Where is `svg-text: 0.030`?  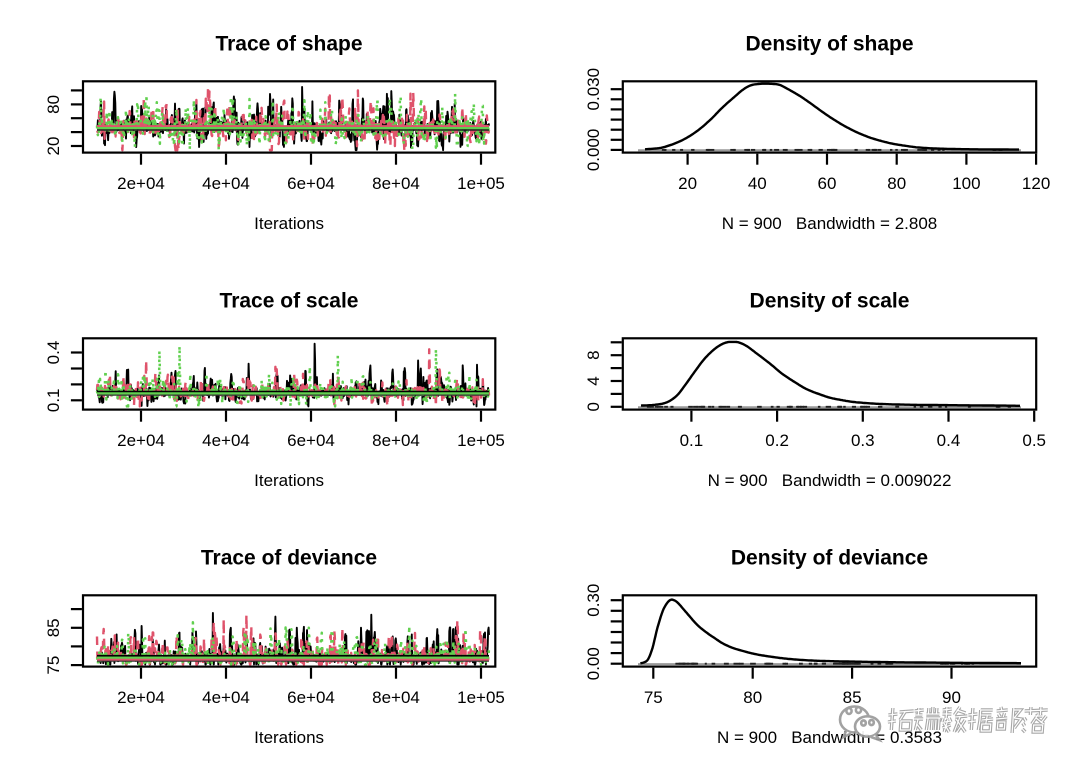 svg-text: 0.030 is located at coordinates (593, 89).